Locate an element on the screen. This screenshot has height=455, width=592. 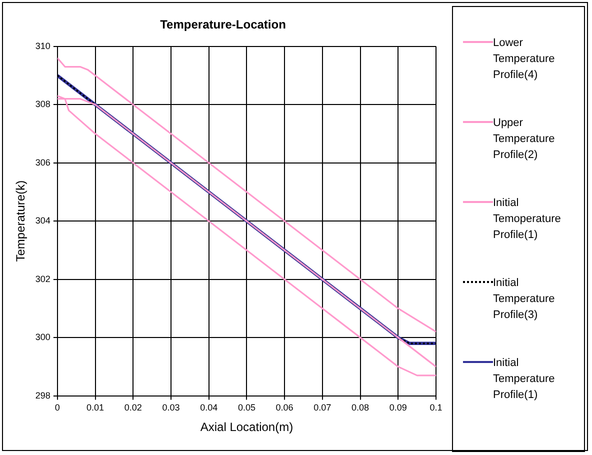
x-tick-label: 0 is located at coordinates (57, 407).